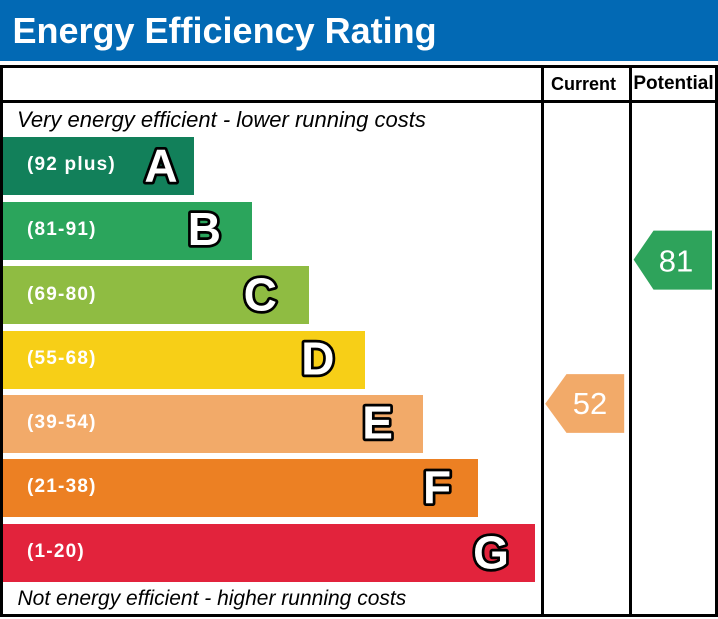 The height and width of the screenshot is (619, 718). What do you see at coordinates (377, 423) in the screenshot?
I see `svg-text: E` at bounding box center [377, 423].